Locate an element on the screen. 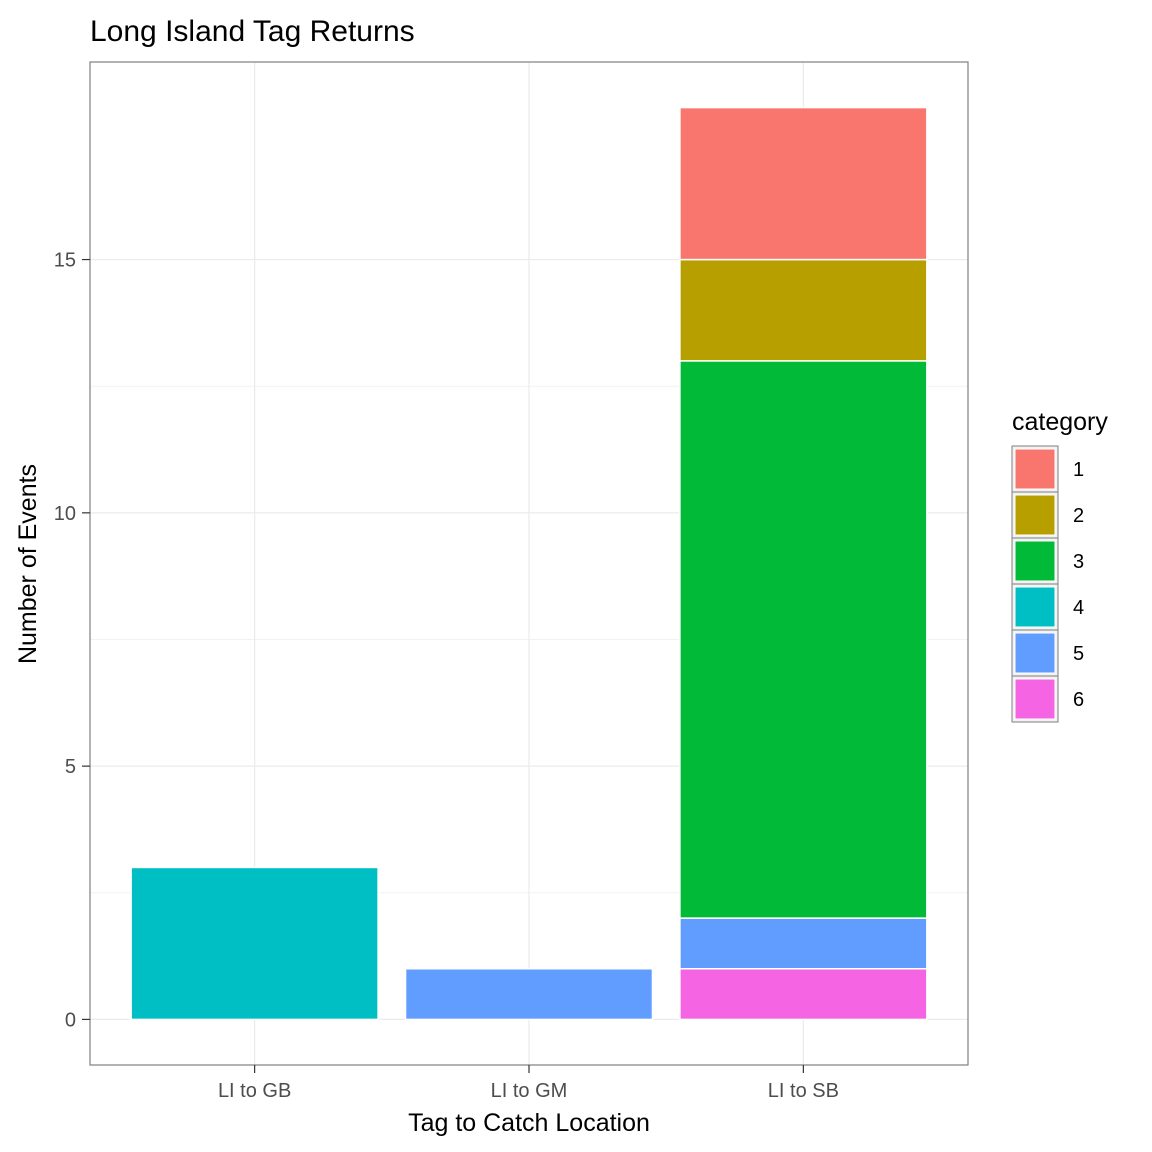 This screenshot has width=1152, height=1152. legend-label-category-3: 3 is located at coordinates (1078, 562).